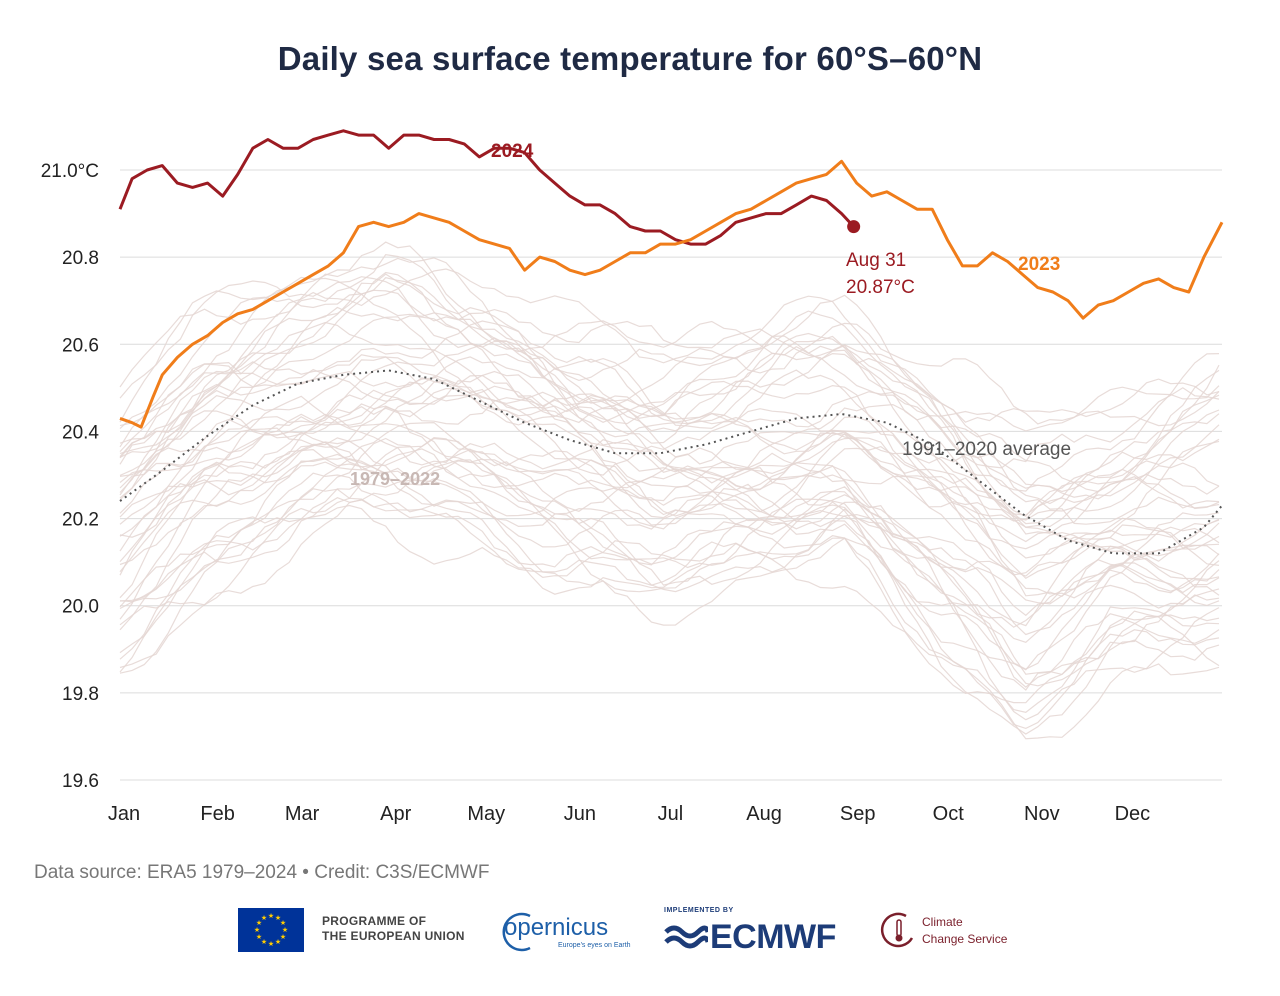  I want to click on x-axis-ticks: Jan Feb Mar Apr May Jun Jul Aug Sep Oct Nov Dec, so click(629, 814).